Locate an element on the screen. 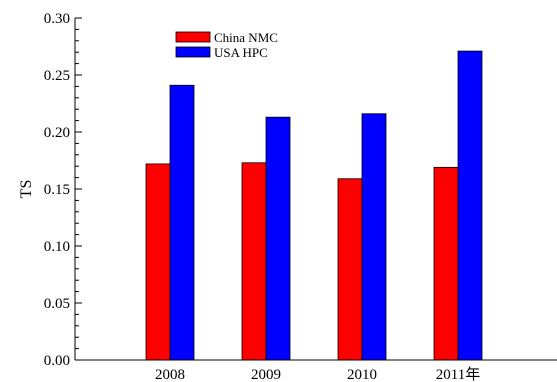 Image resolution: width=557 pixels, height=382 pixels. legend-label: USA HPC is located at coordinates (241, 52).